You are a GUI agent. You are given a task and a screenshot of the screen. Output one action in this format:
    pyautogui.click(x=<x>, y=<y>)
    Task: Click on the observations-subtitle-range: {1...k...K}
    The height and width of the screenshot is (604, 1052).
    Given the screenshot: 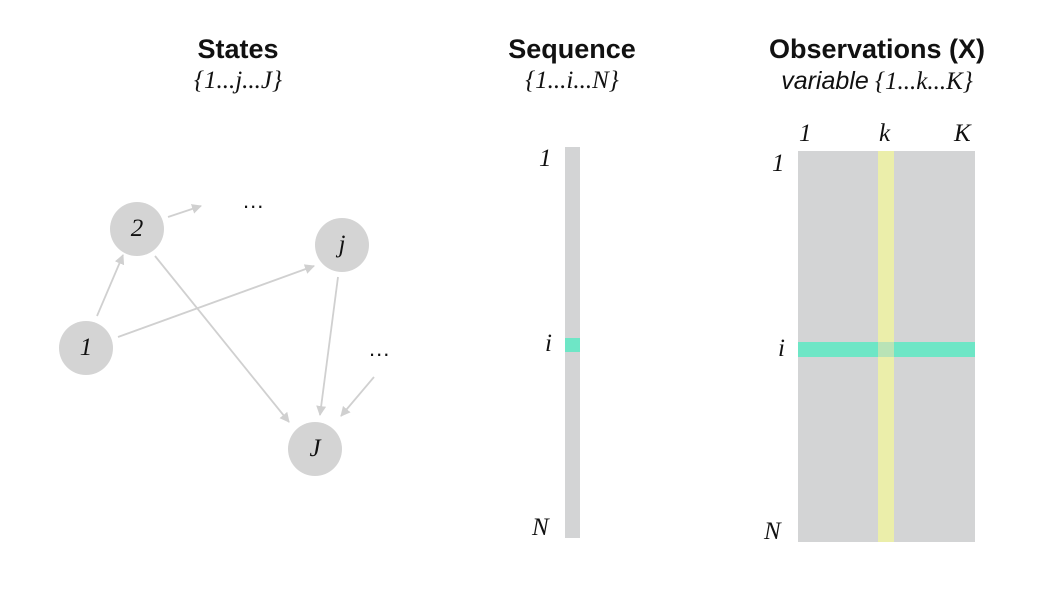 What is the action you would take?
    pyautogui.click(x=924, y=81)
    